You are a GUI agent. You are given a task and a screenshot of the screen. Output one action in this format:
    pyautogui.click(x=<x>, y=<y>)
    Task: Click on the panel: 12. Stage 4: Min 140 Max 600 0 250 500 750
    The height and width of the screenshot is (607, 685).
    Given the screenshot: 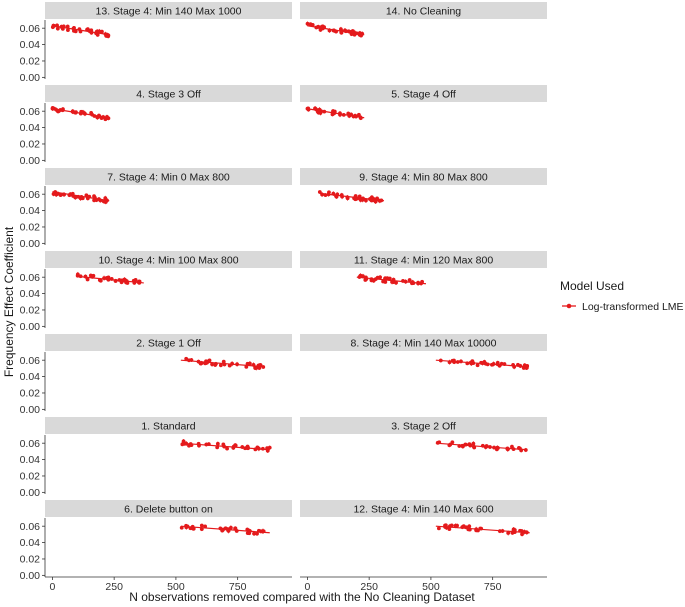 What is the action you would take?
    pyautogui.click(x=423, y=546)
    